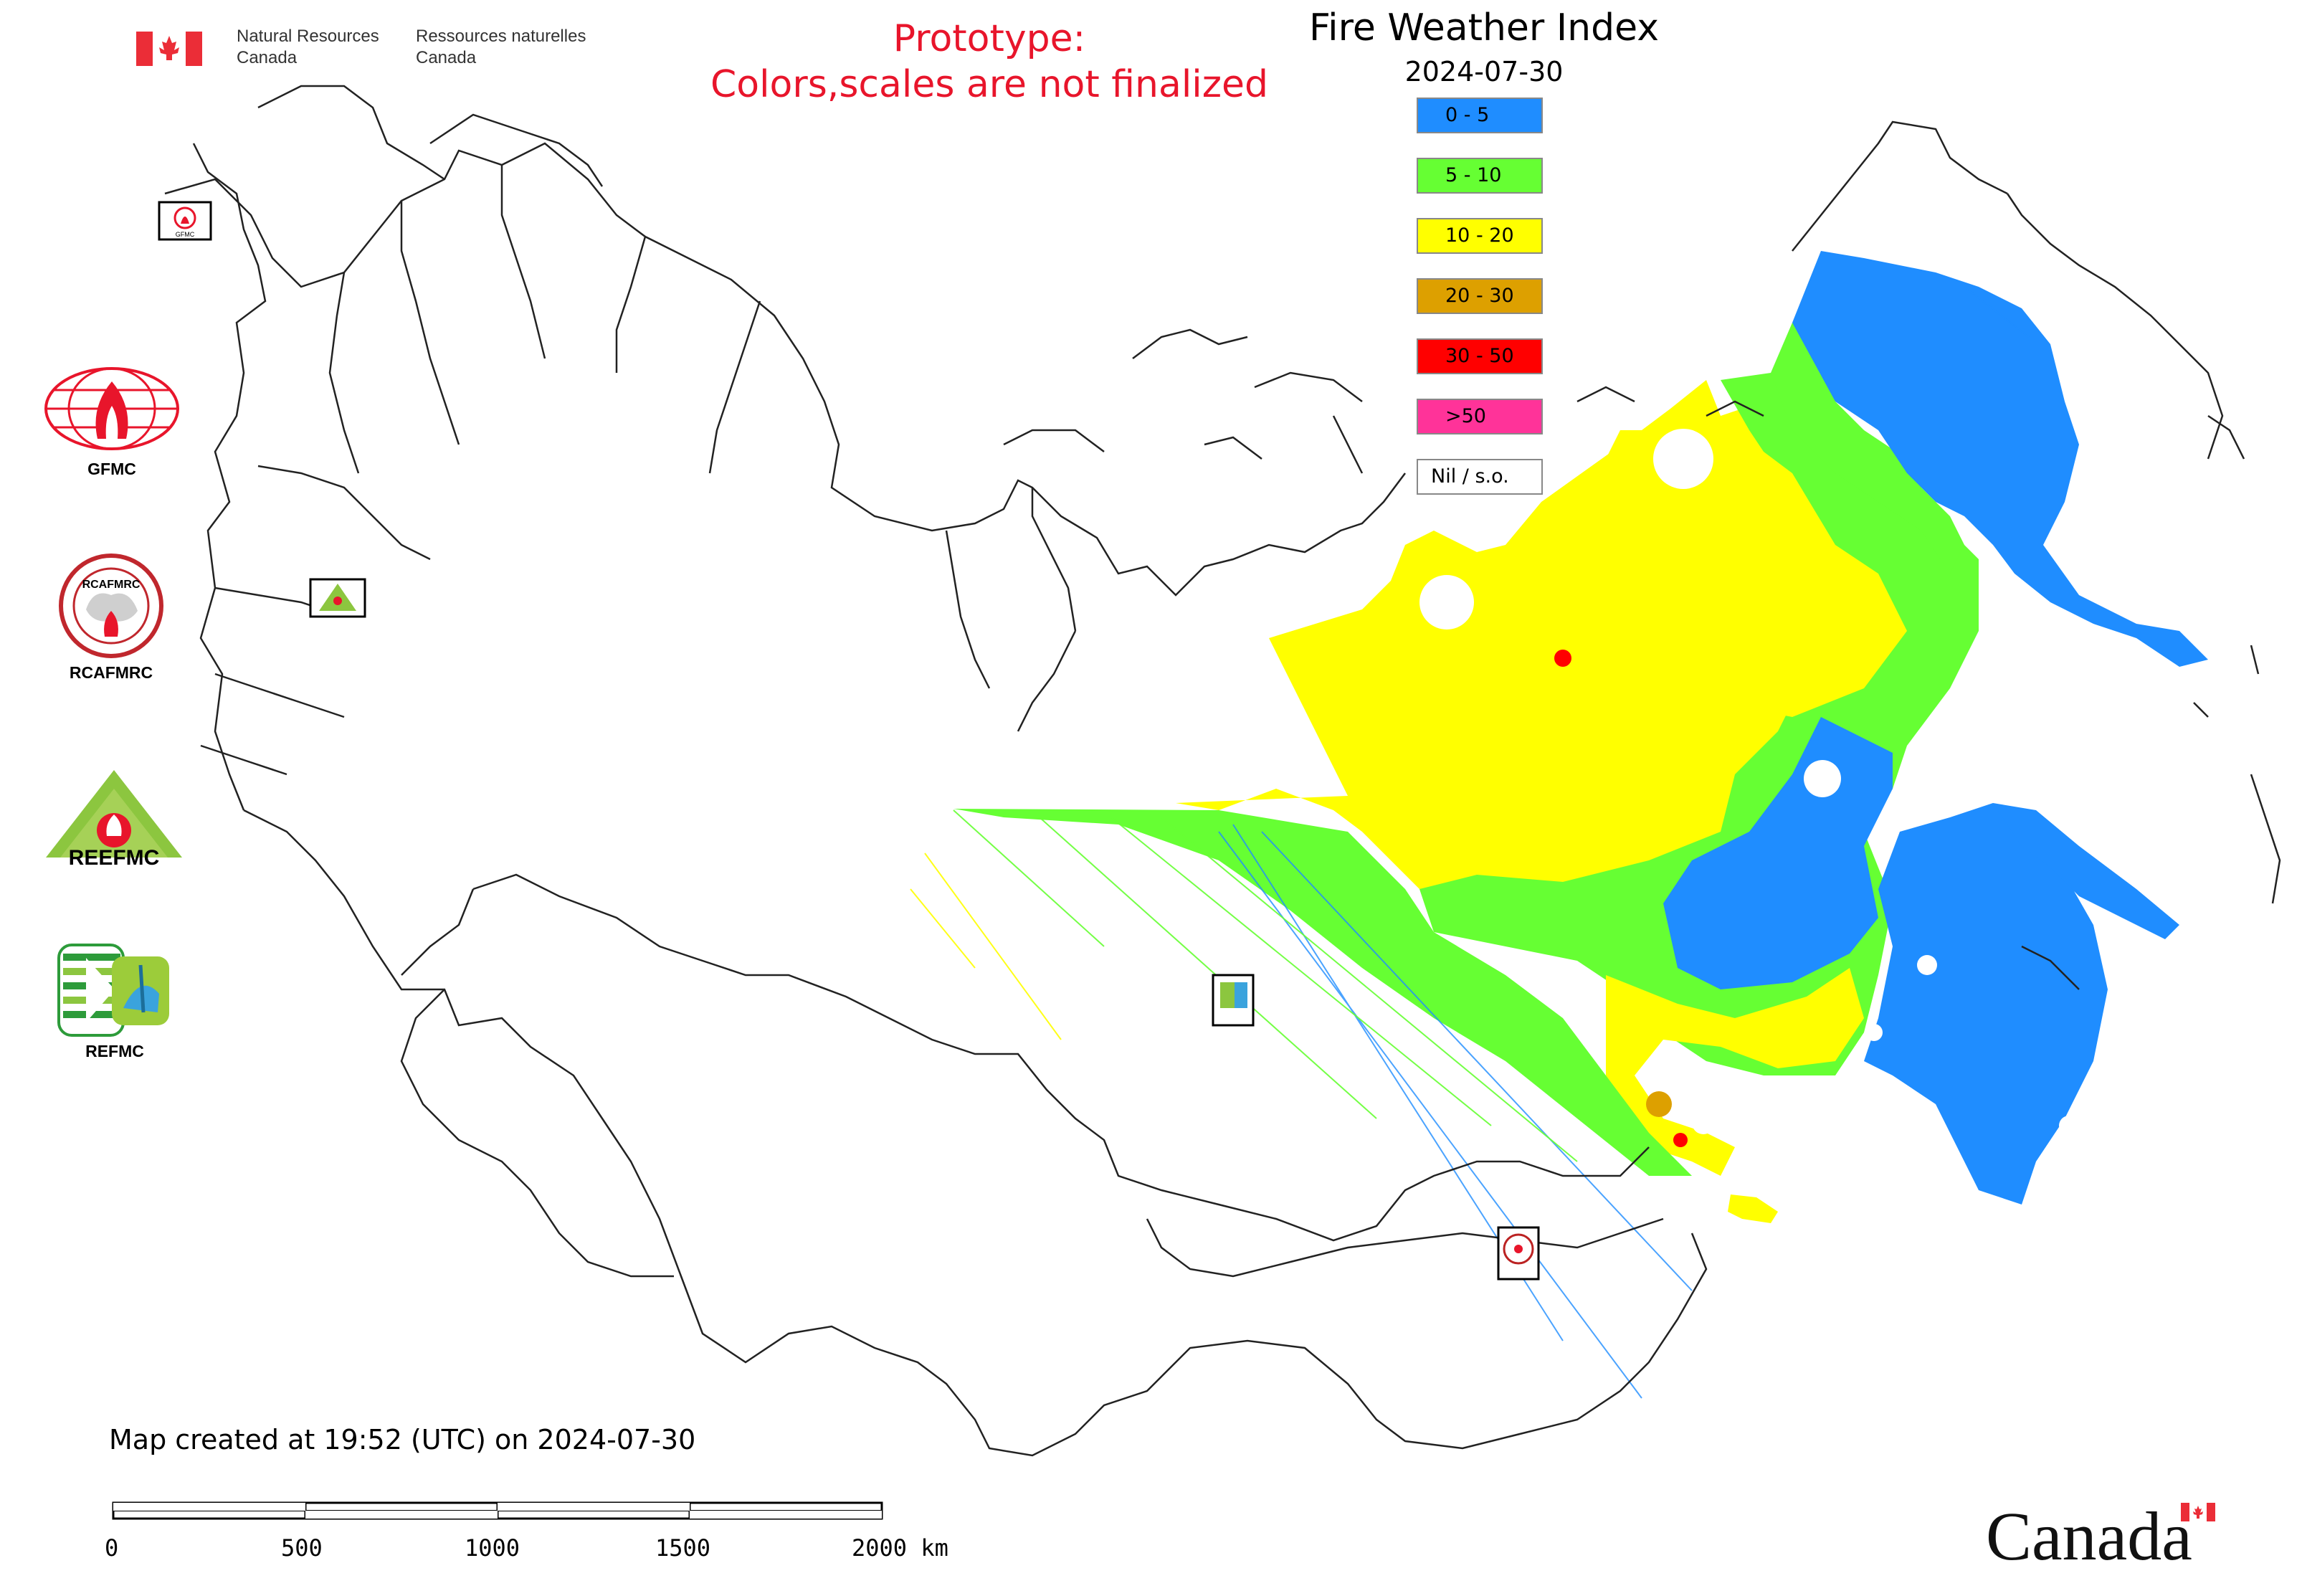  I want to click on nrcan-english-name: Natural Resources Canada, so click(308, 47).